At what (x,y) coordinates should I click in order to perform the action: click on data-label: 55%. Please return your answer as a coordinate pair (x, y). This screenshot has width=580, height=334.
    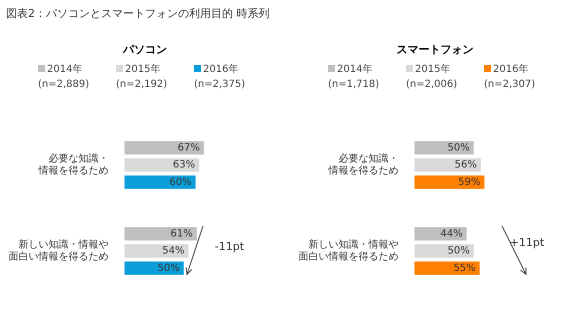
    Looking at the image, I should click on (464, 268).